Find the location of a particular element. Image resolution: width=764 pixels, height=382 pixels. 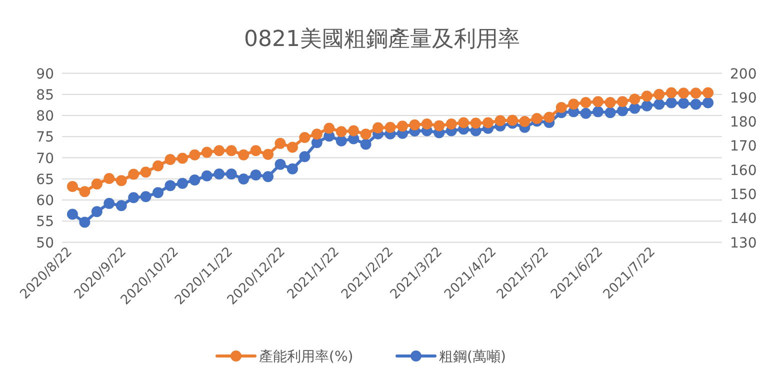

y-tick-label: 55 is located at coordinates (45, 222).